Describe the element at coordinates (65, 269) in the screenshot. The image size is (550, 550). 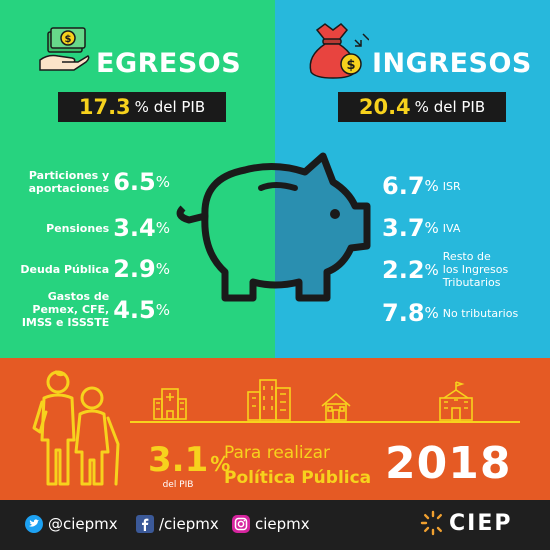
I see `egresos-item-2-label-line: Deuda Pública` at that location.